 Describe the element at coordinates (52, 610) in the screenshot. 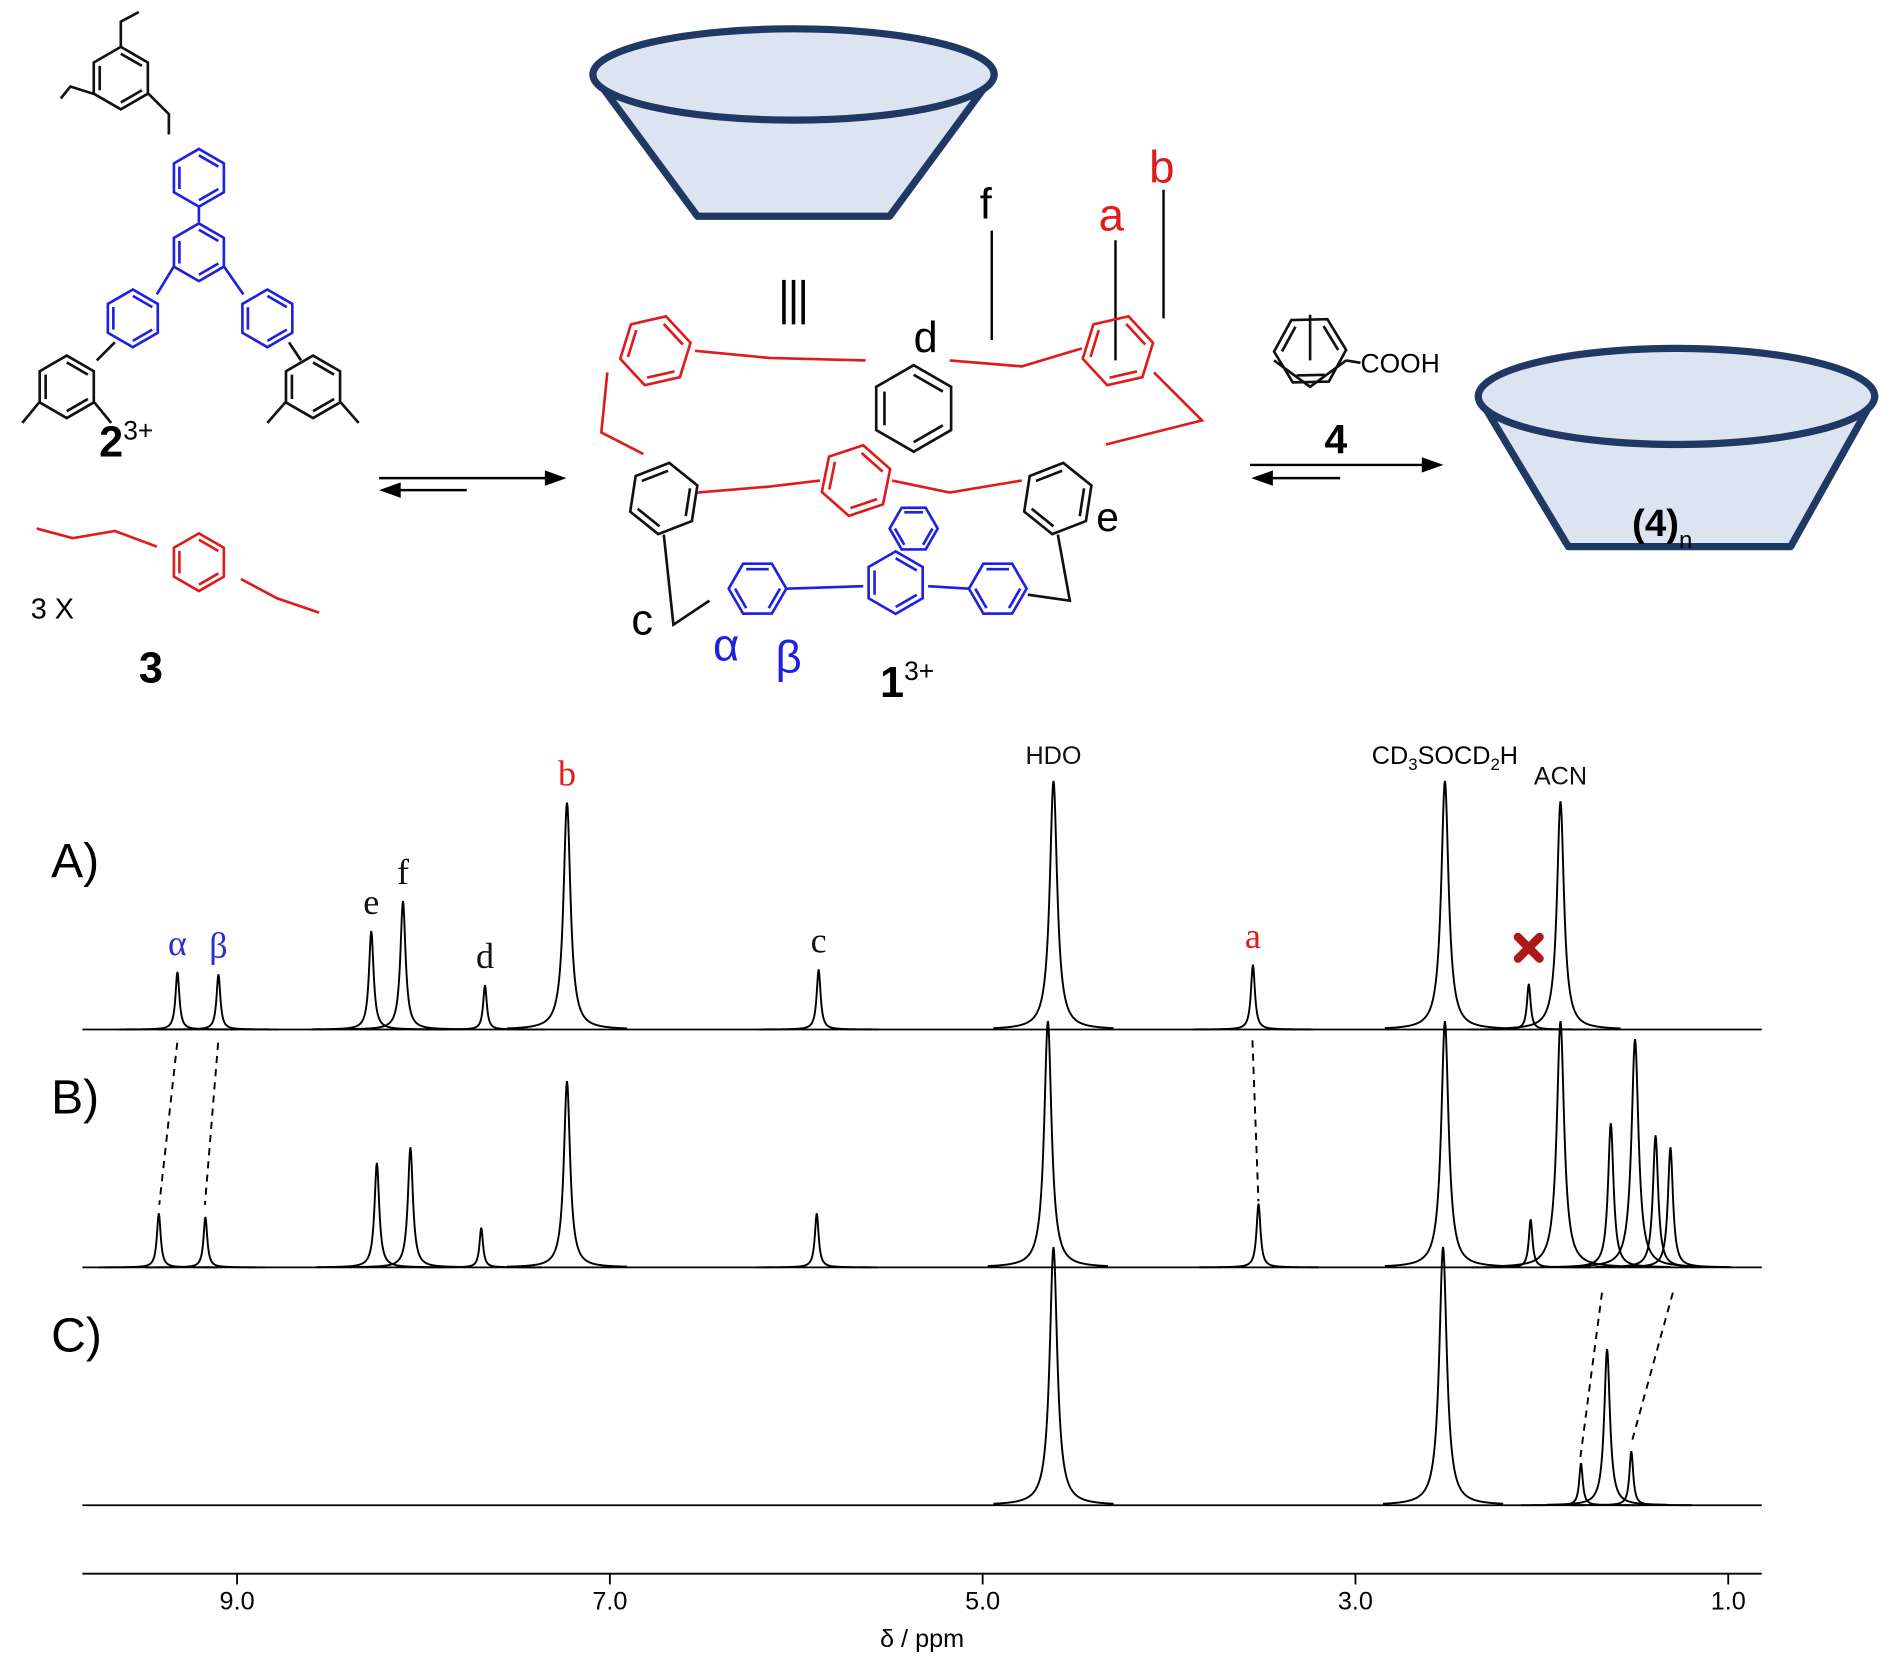

I see `stoichiometry: 3 X` at that location.